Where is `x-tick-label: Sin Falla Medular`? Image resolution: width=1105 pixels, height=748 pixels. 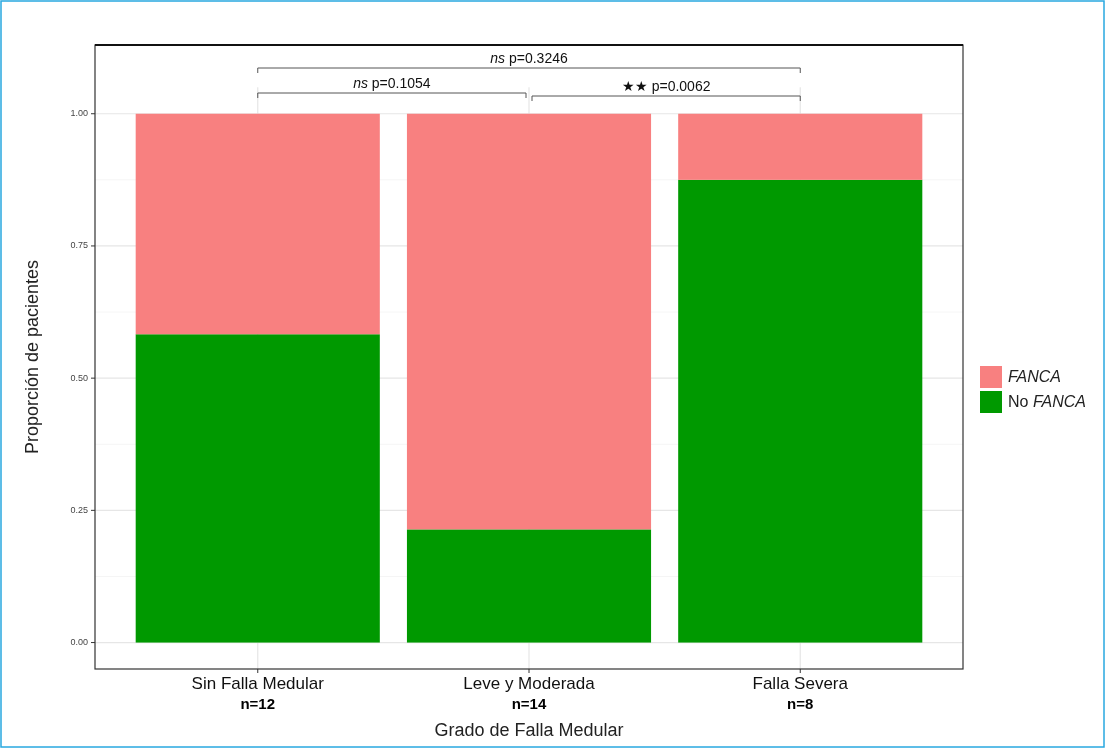
x-tick-label: Sin Falla Medular is located at coordinates (258, 683).